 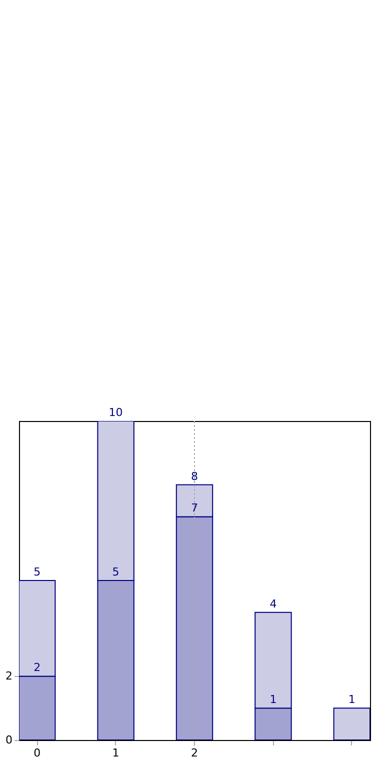 I want to click on data-label: 2, so click(x=37, y=667).